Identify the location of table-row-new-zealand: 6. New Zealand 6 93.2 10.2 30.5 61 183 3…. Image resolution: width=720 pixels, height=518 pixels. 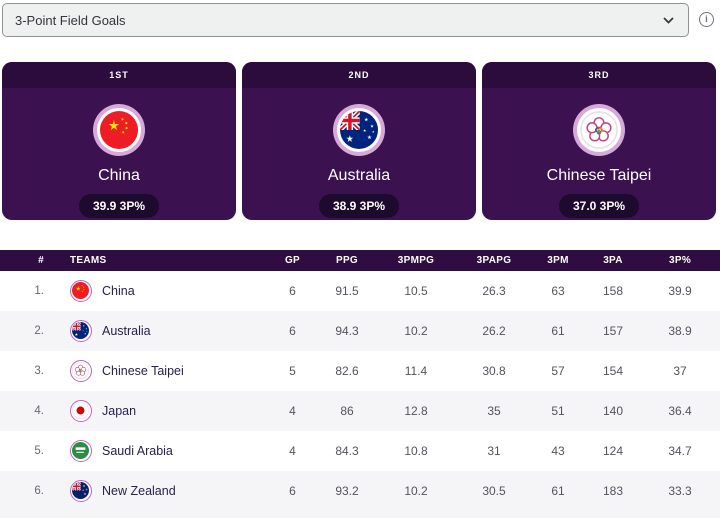
(360, 491).